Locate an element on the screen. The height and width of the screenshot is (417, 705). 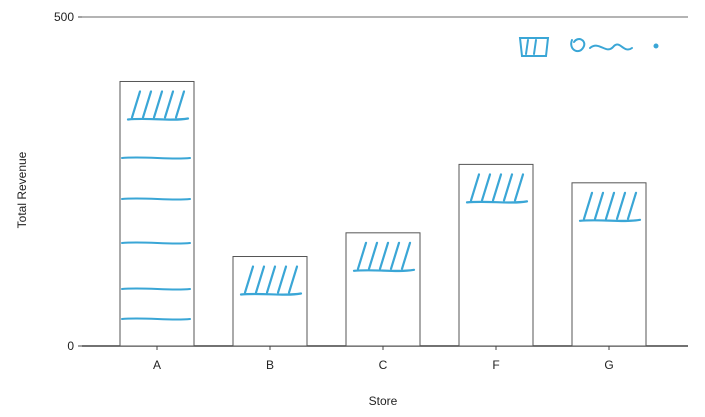
x-tick-label: F is located at coordinates (495, 365).